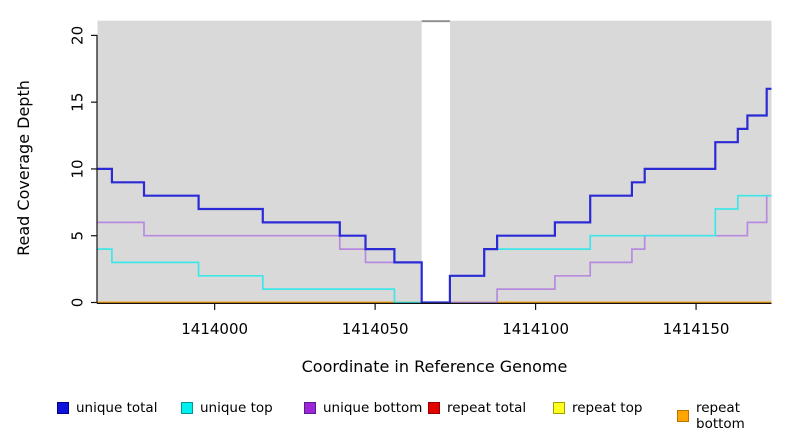  I want to click on y-tick-label: 0, so click(78, 303).